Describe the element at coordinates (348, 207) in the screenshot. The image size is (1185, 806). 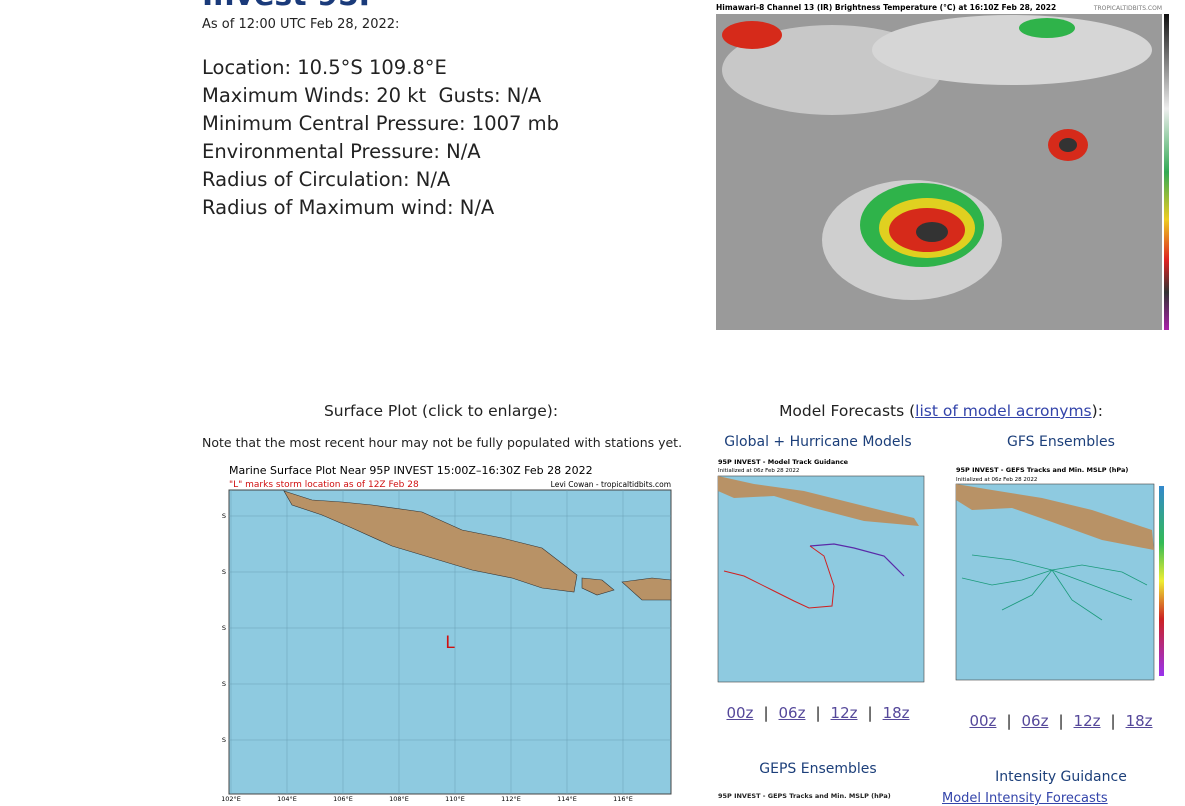
I see `stat-line: Radius of Maximum wind: N/A` at that location.